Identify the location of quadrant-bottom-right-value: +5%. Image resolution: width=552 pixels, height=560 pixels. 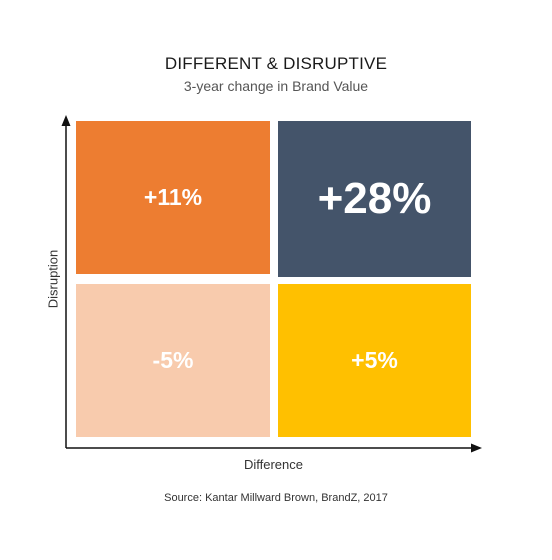
(374, 360).